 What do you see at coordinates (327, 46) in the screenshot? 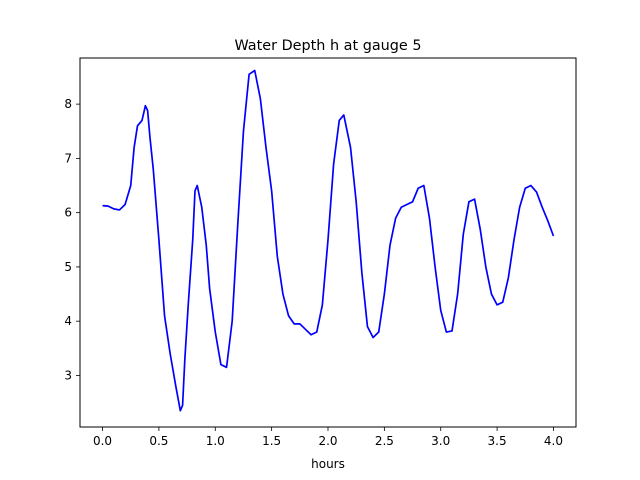
I see `chart-title: Water Depth h at gauge 5` at bounding box center [327, 46].